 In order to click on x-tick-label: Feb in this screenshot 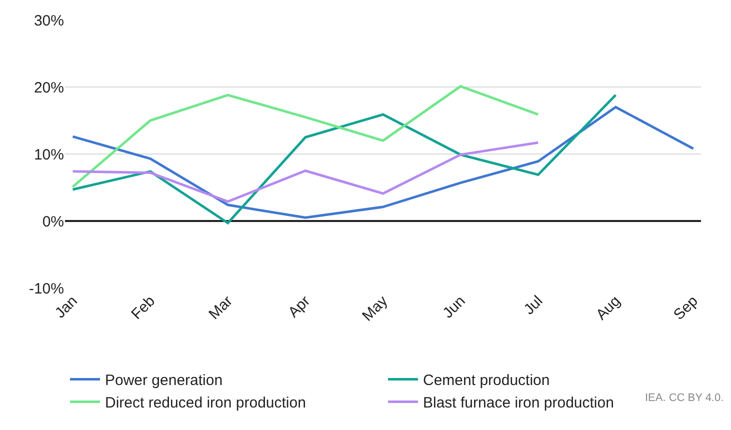, I will do `click(143, 307)`.